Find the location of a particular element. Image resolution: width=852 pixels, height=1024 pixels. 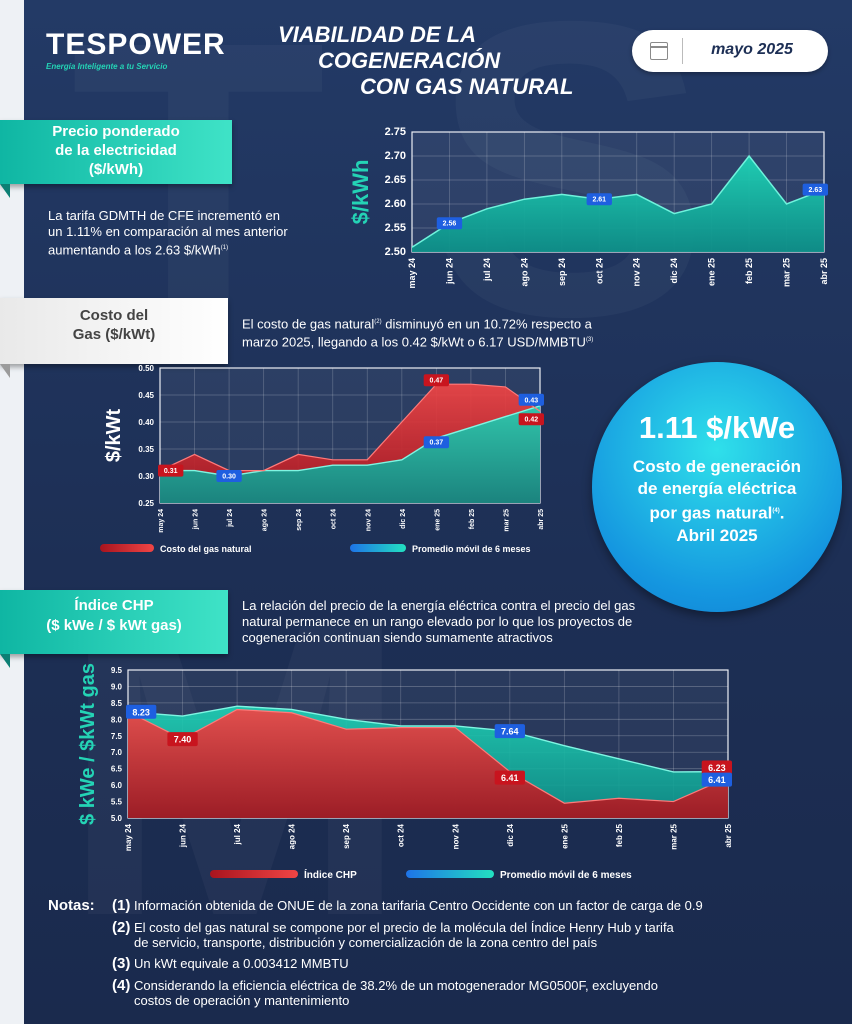

y-tick-label: 2.60 is located at coordinates (395, 204).